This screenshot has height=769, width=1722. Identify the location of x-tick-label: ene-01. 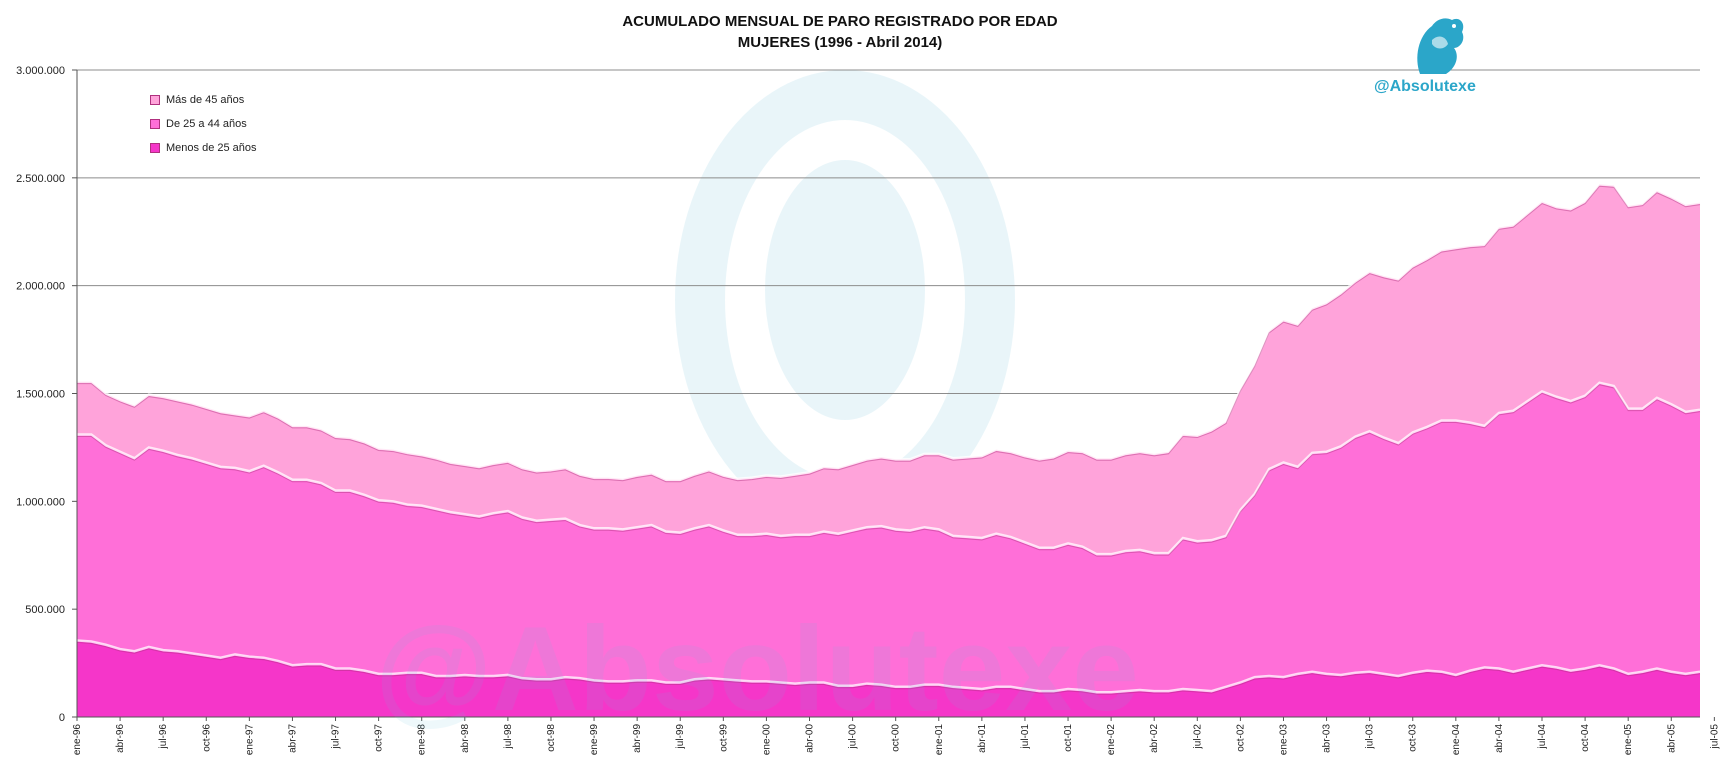
(939, 740).